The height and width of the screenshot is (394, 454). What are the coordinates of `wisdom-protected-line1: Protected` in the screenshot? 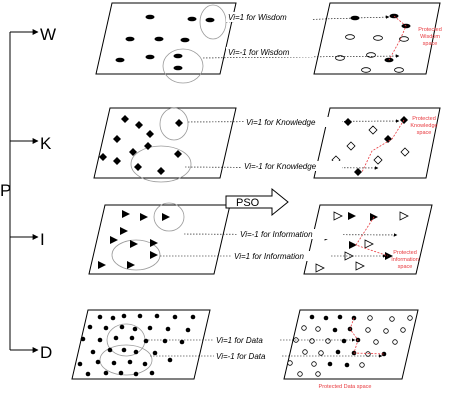 It's located at (430, 30).